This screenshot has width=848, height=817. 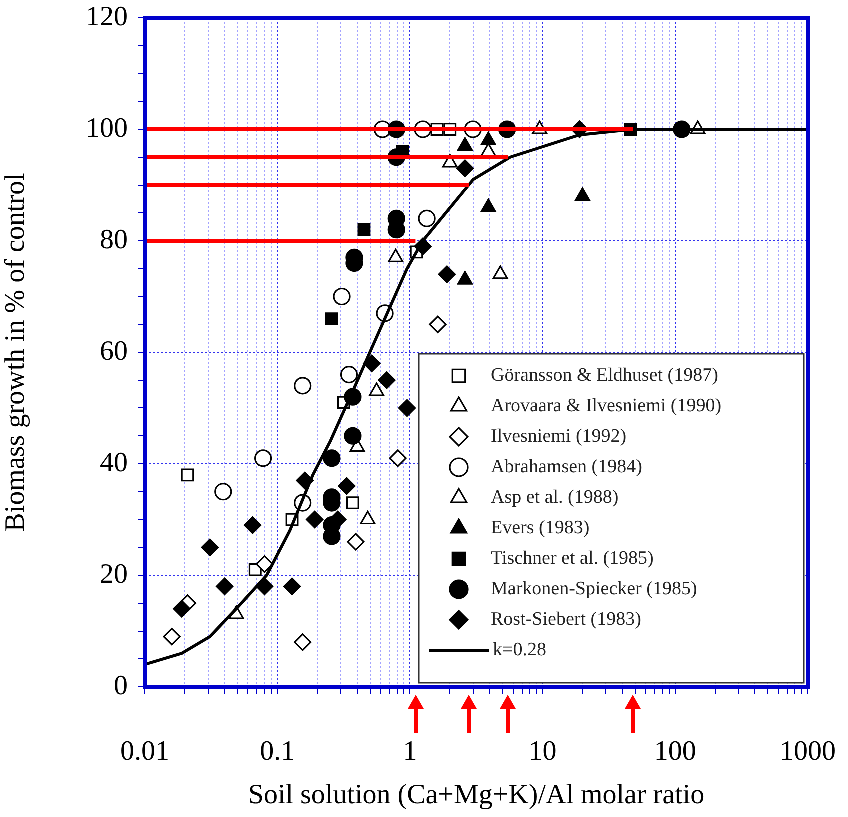 I want to click on legend-label: Abrahamsen (1984), so click(x=566, y=467).